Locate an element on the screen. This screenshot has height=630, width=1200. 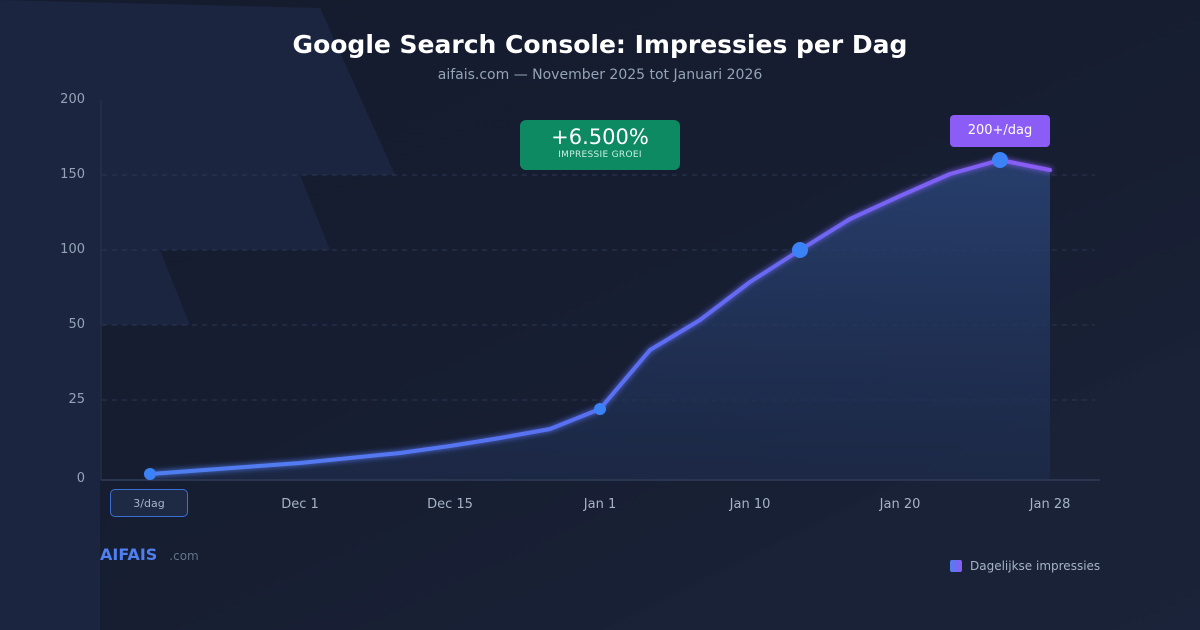
data-point-jan1 is located at coordinates (600, 409).